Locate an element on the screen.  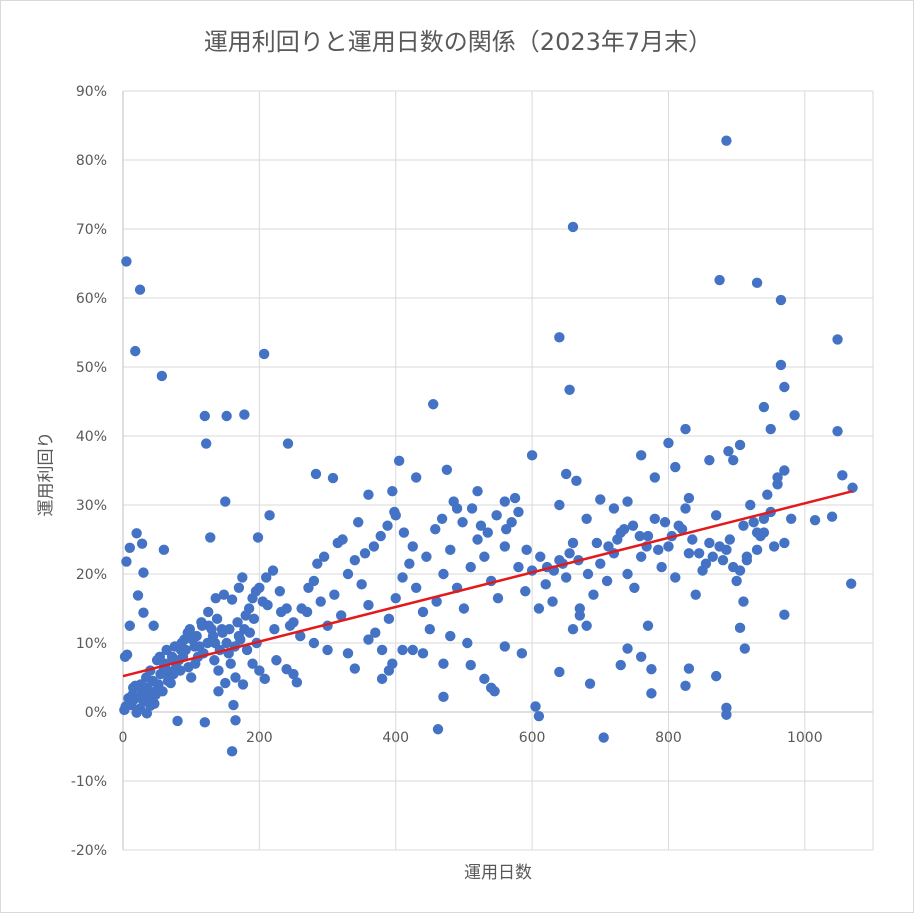
y-tick-labels: -20% -10% 0% 10% 20% 30% 40% 50% 60% 70% 80% 90% is located at coordinates (89, 471).